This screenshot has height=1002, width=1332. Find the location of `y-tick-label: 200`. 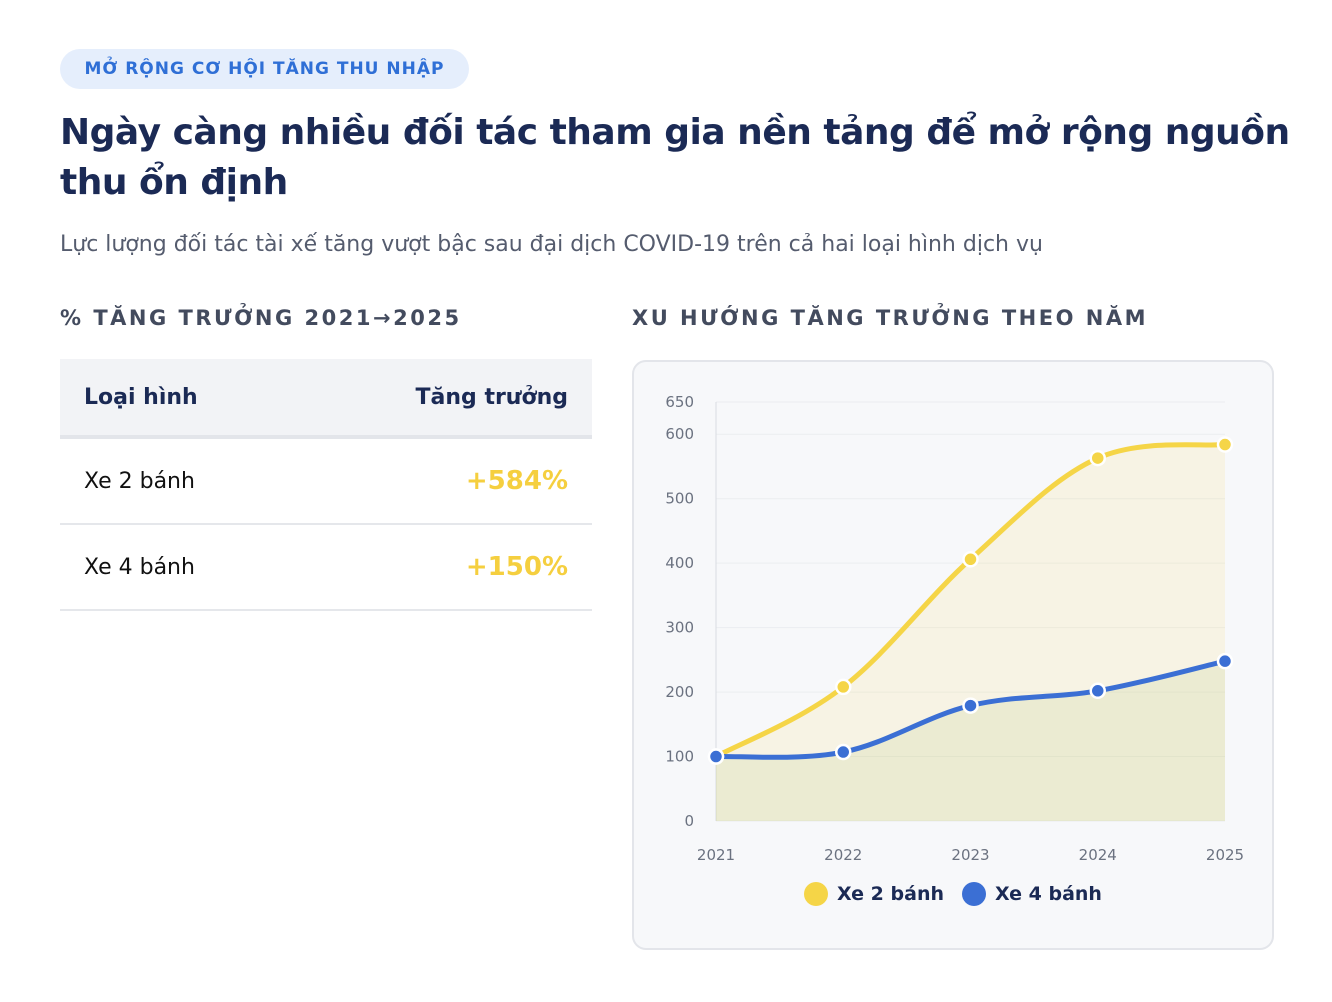

y-tick-label: 200 is located at coordinates (679, 692).